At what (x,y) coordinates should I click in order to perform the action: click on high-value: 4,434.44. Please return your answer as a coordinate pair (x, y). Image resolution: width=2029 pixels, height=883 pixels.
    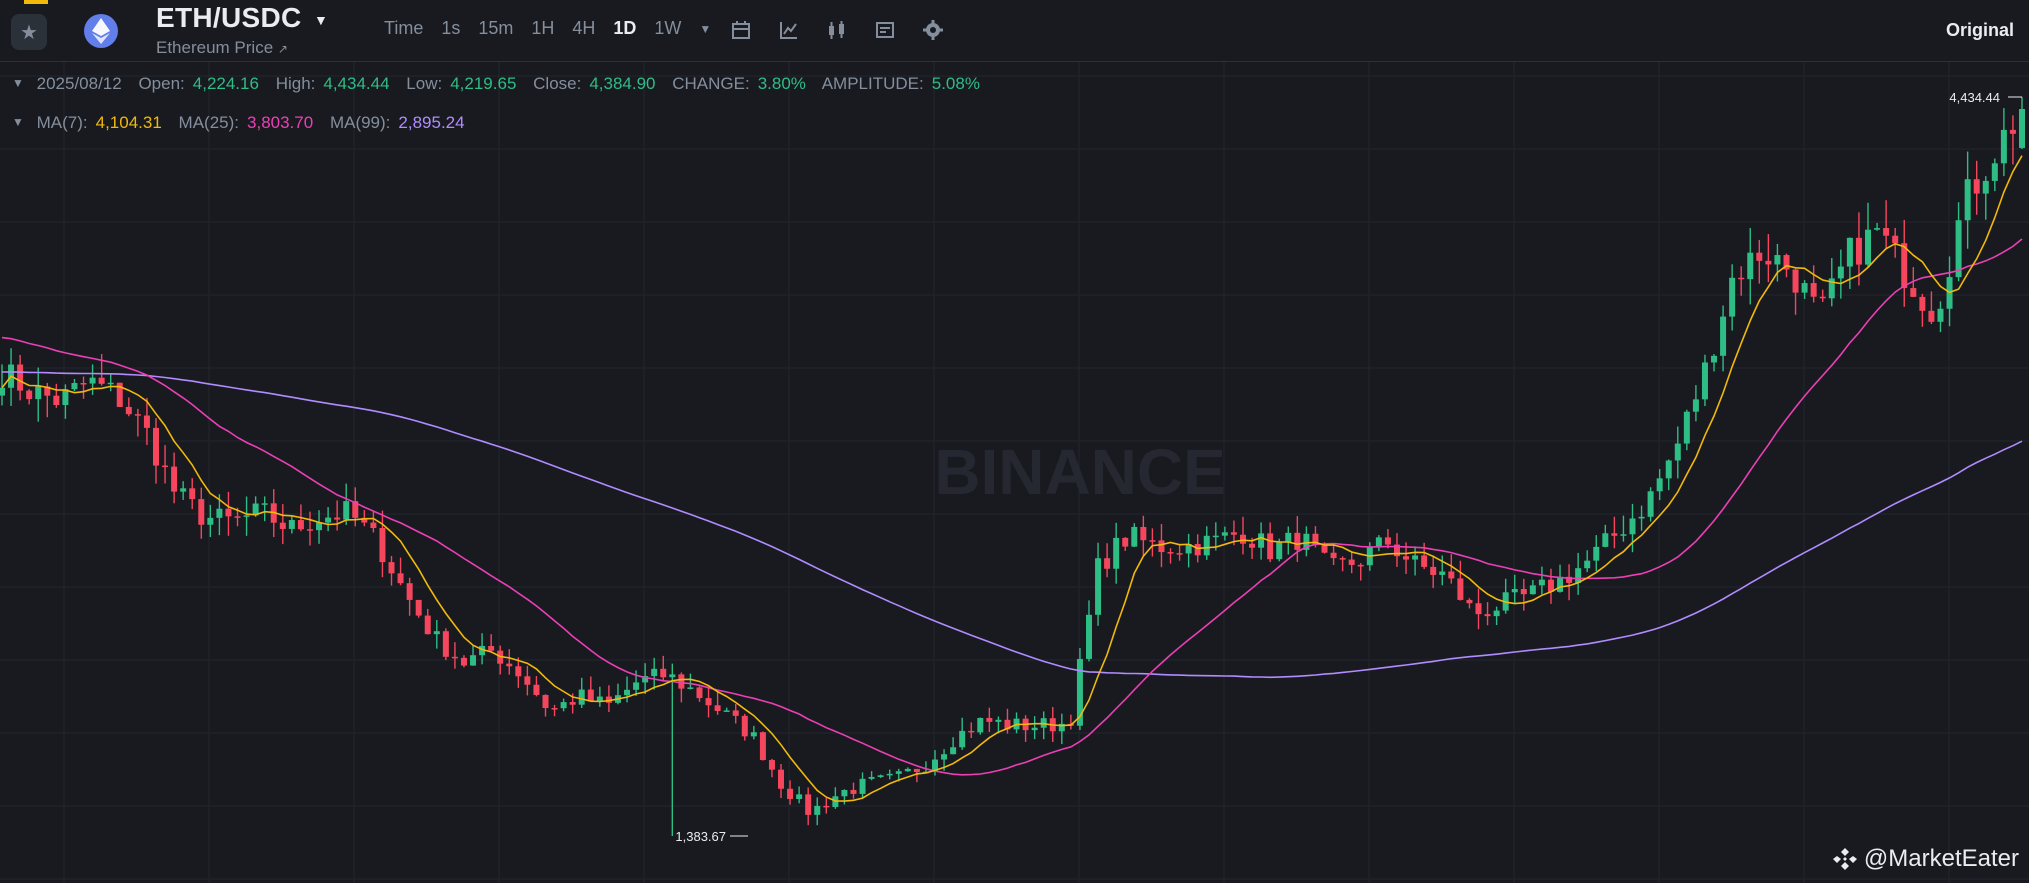
    Looking at the image, I should click on (356, 83).